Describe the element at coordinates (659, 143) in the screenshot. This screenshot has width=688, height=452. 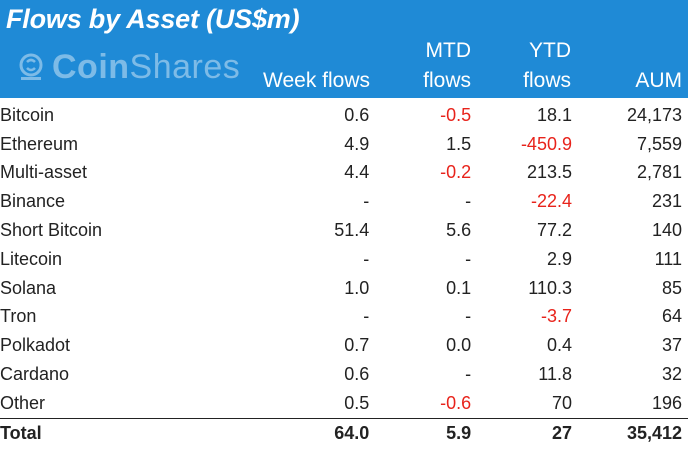
I see `aum-cell: 7,559` at that location.